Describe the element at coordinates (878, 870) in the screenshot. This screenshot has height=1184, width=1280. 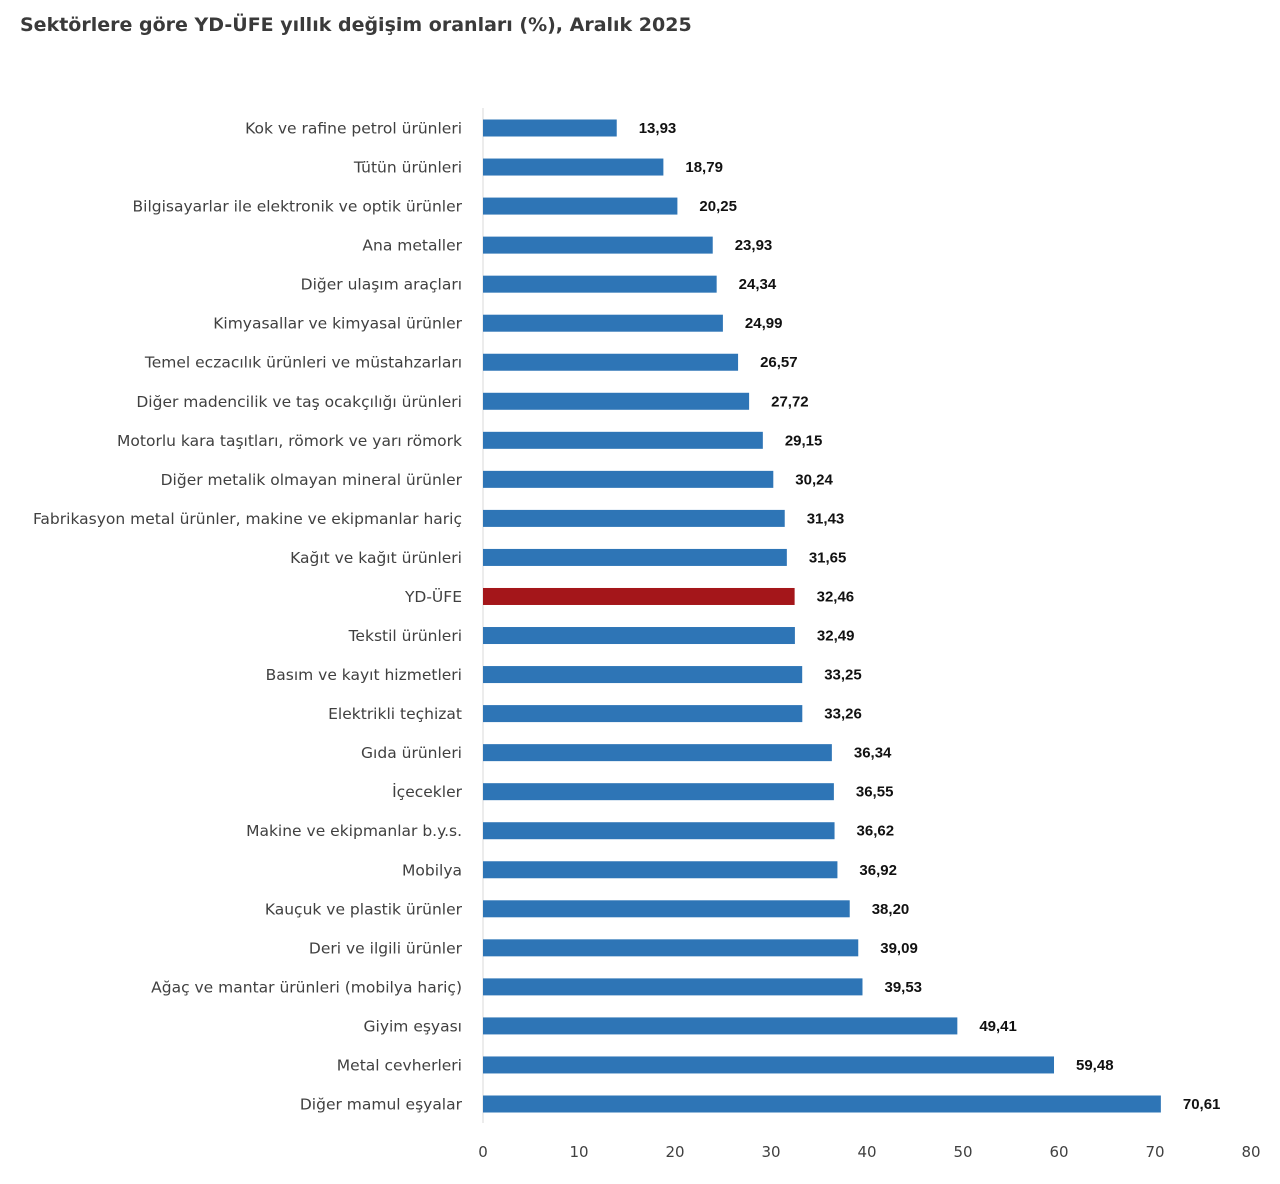
I see `value-label: 36,92` at that location.